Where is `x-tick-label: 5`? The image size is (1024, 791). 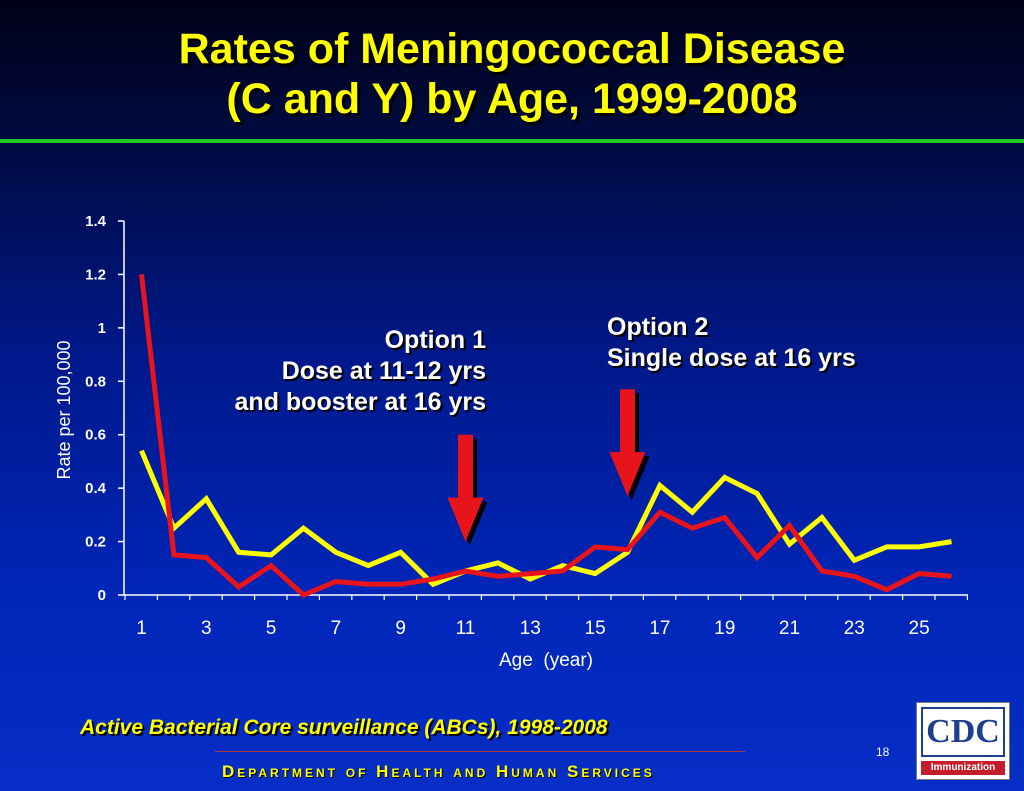
x-tick-label: 5 is located at coordinates (271, 628).